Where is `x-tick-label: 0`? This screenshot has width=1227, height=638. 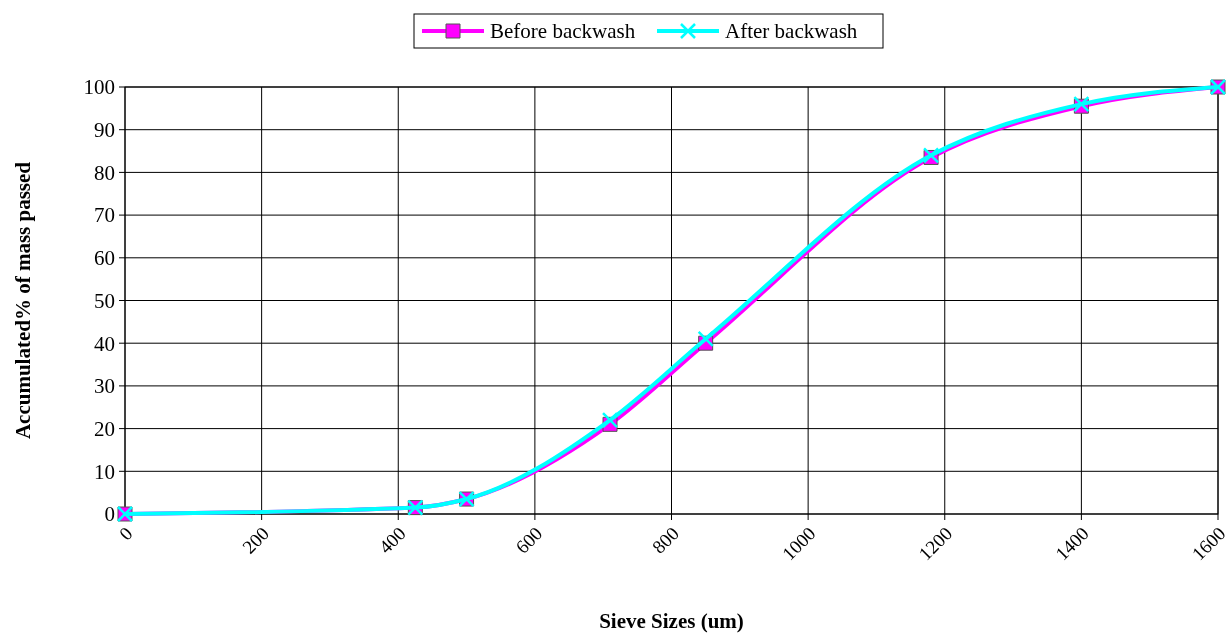 x-tick-label: 0 is located at coordinates (125, 533).